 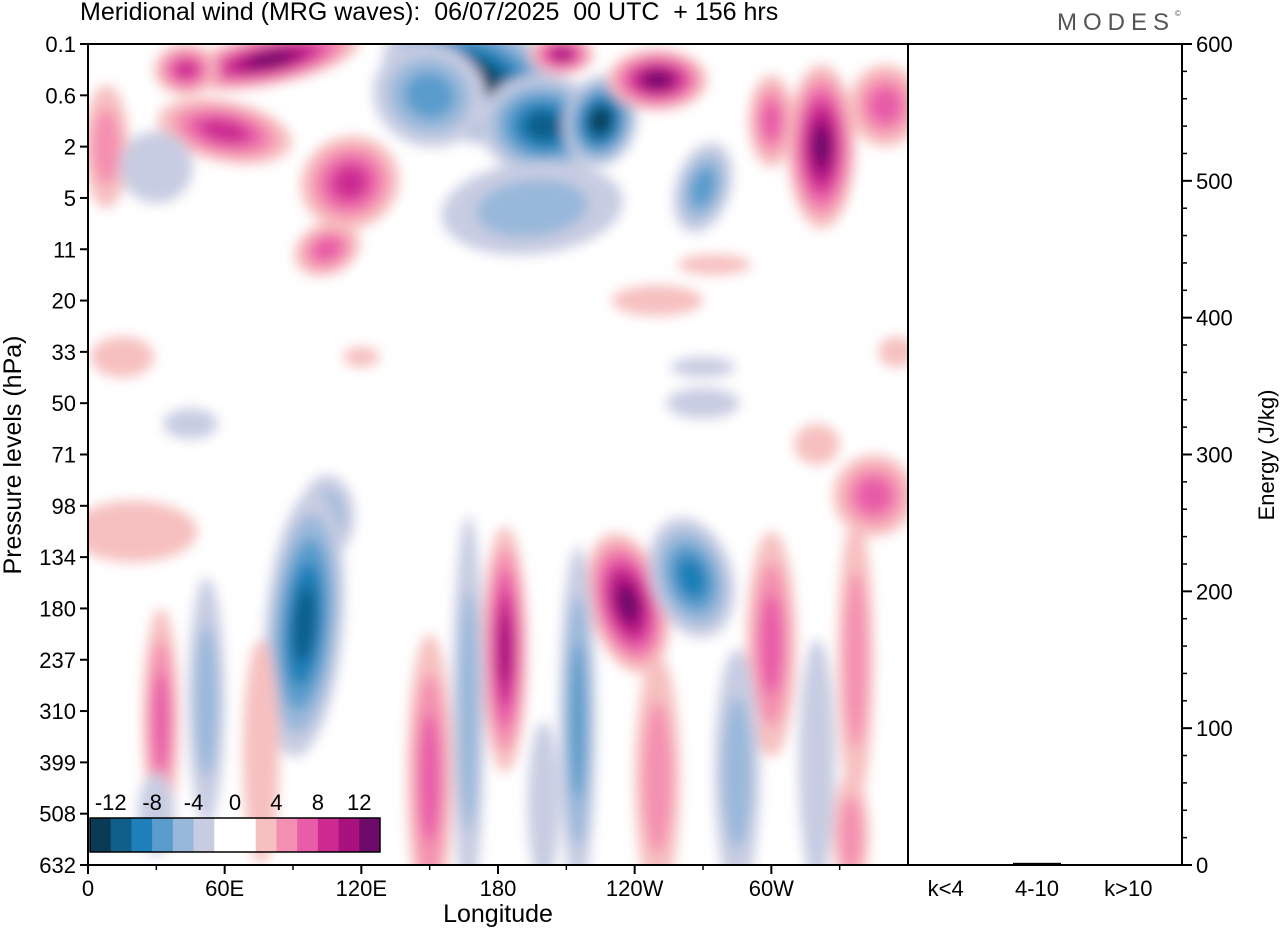 I want to click on y-tick-label: 399, so click(x=57, y=762).